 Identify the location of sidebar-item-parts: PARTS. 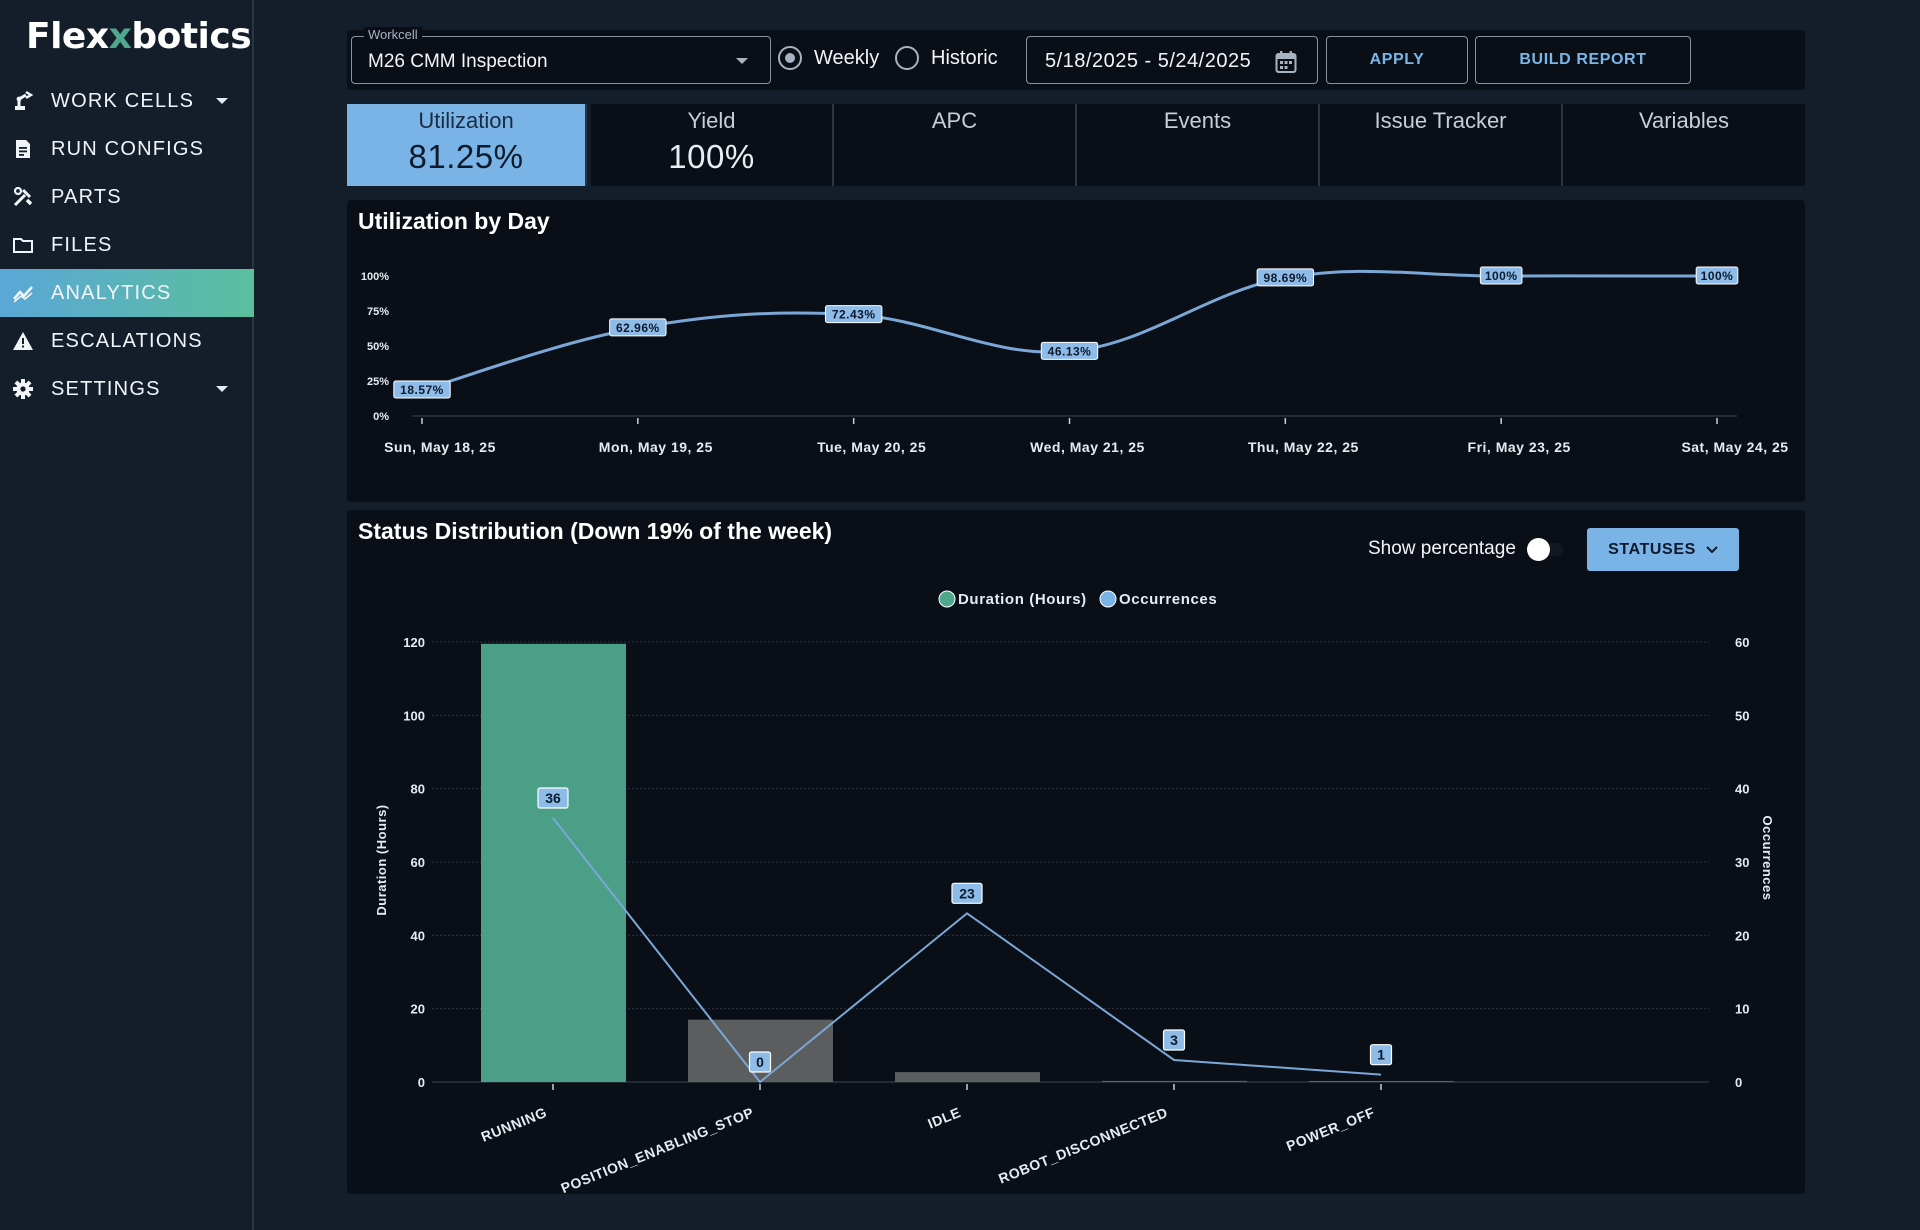
(127, 197).